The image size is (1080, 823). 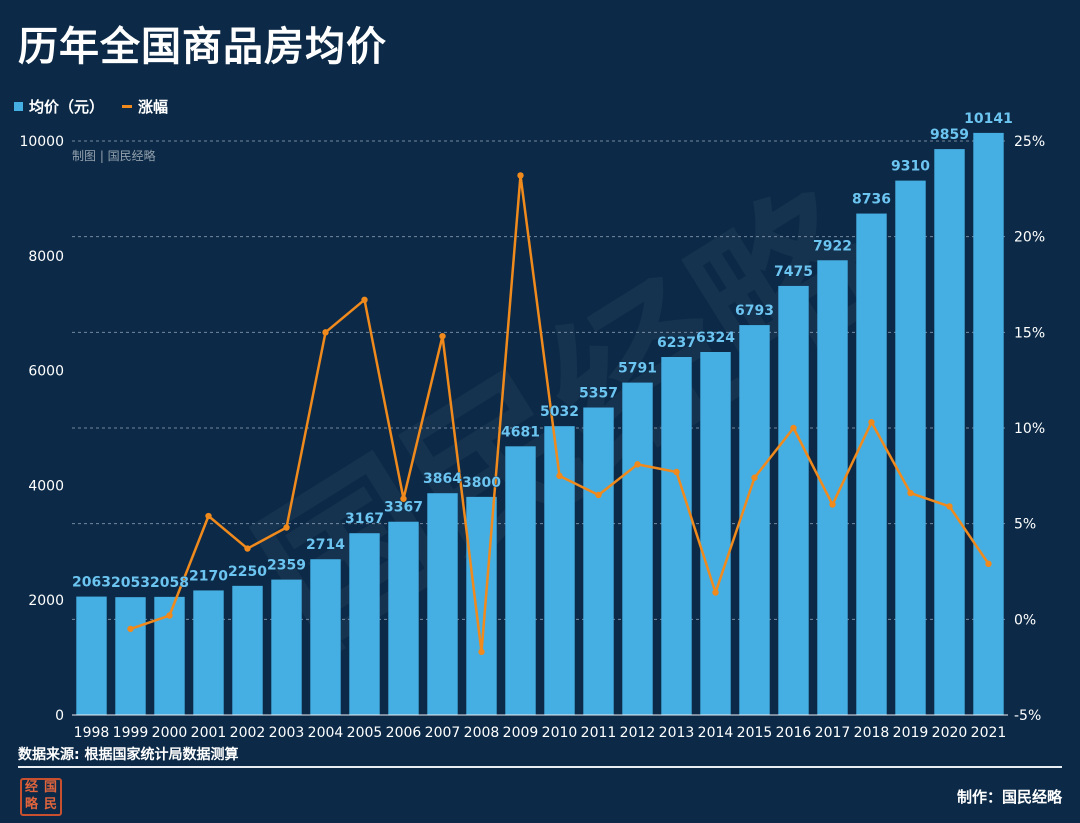 What do you see at coordinates (50, 804) in the screenshot?
I see `seal-char: 民` at bounding box center [50, 804].